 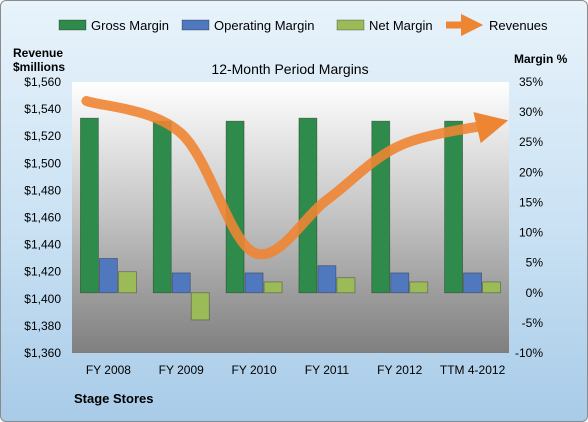 I want to click on legend-operating-margin-label: Operating Margin, so click(x=264, y=25).